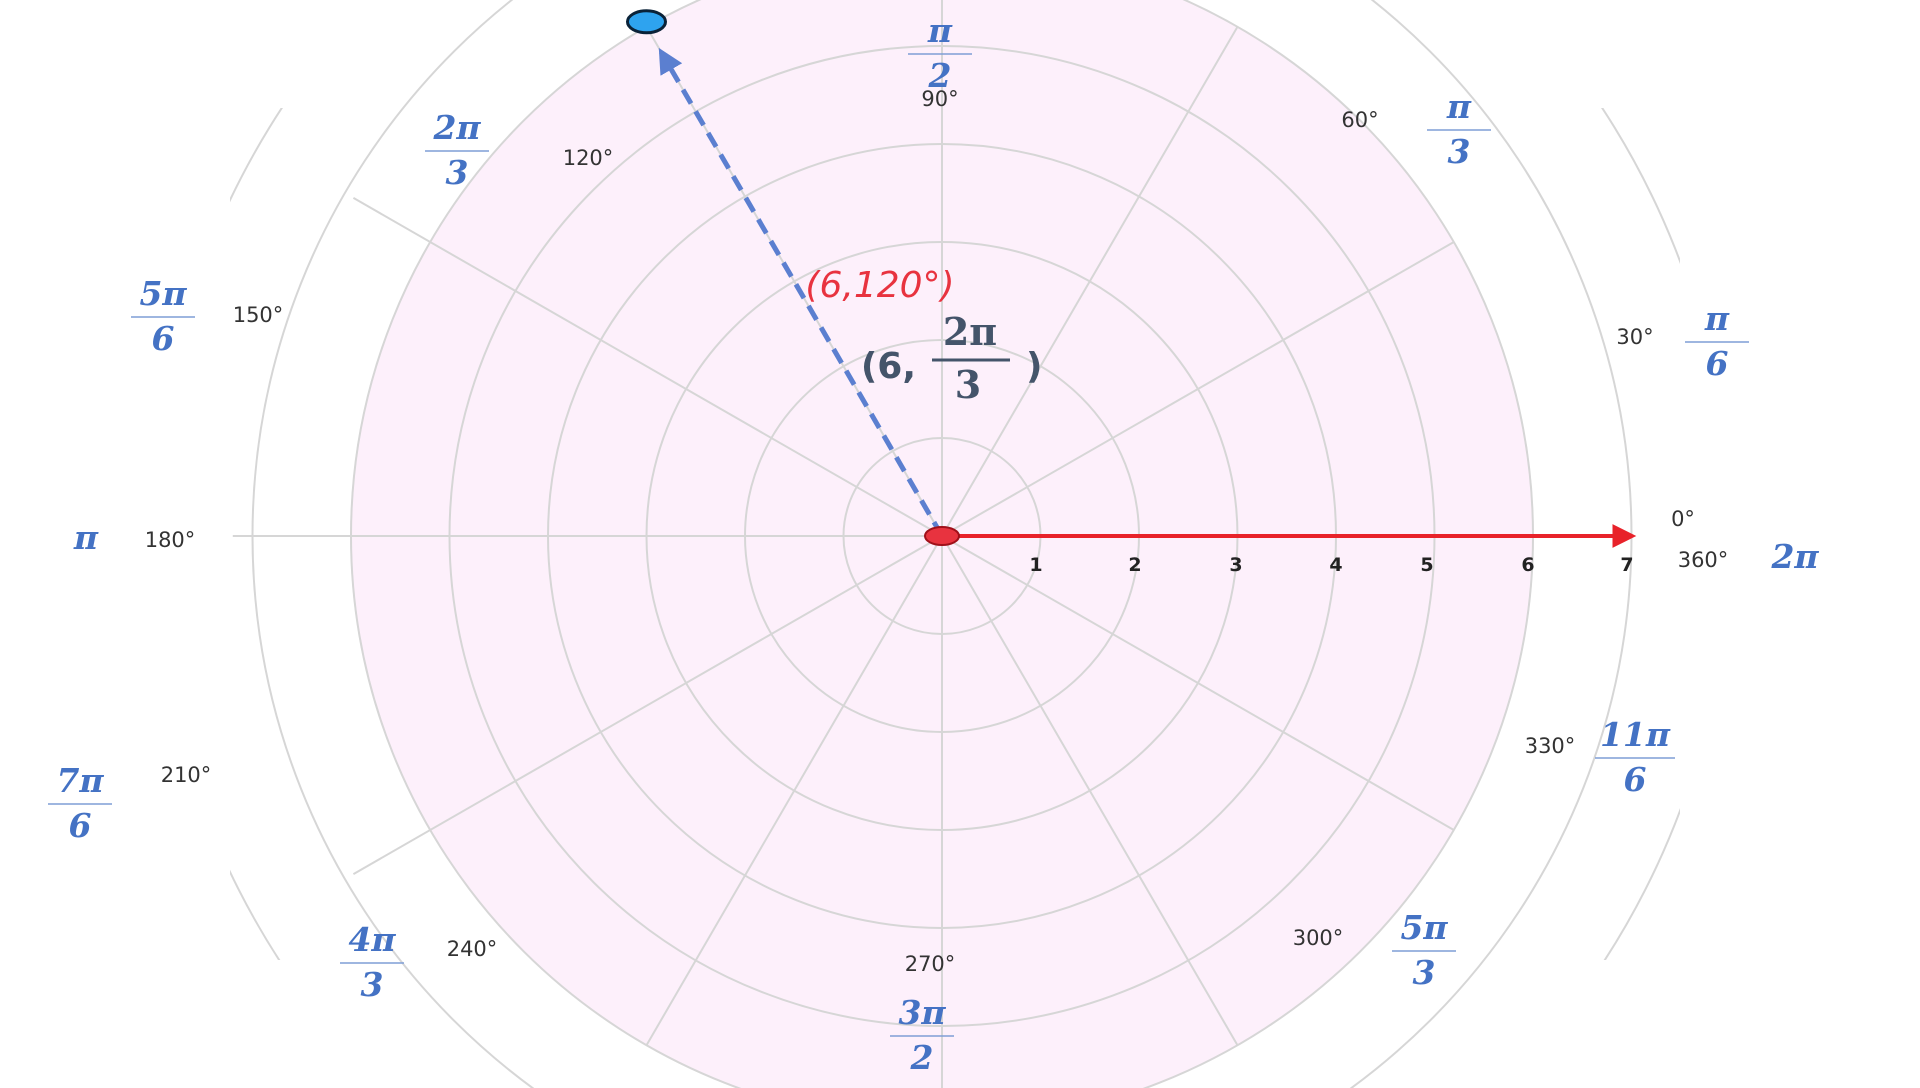 The height and width of the screenshot is (1088, 1920). Describe the element at coordinates (940, 30) in the screenshot. I see `radian-label-90-numerator: π` at that location.